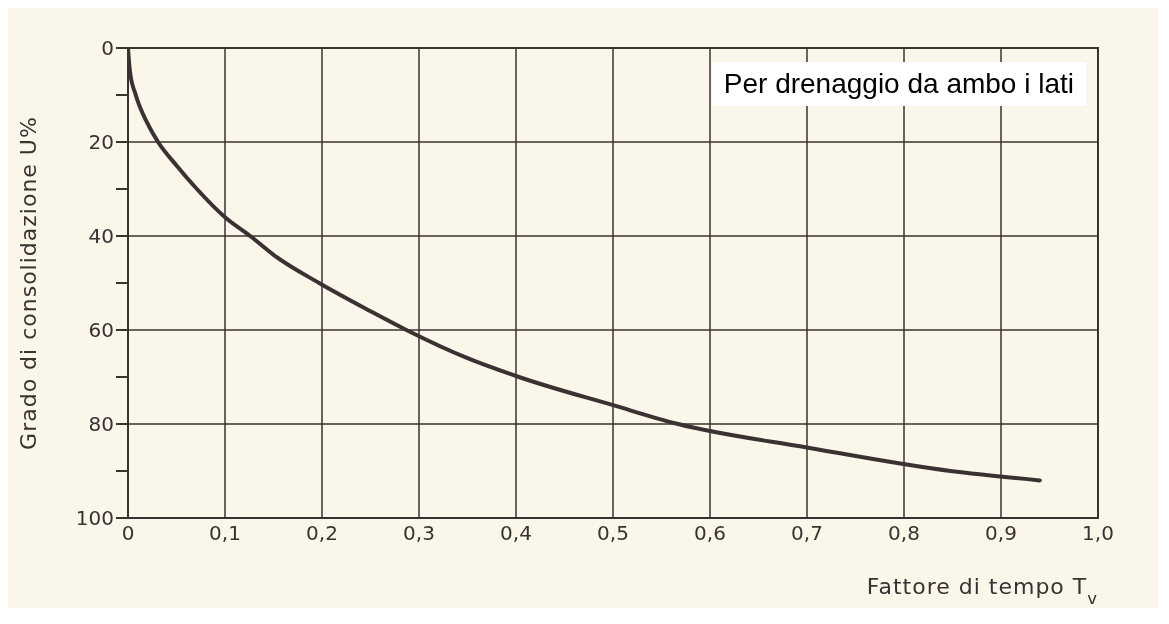 This screenshot has height=624, width=1169. What do you see at coordinates (419, 533) in the screenshot?
I see `x-tick-label: 0,3` at bounding box center [419, 533].